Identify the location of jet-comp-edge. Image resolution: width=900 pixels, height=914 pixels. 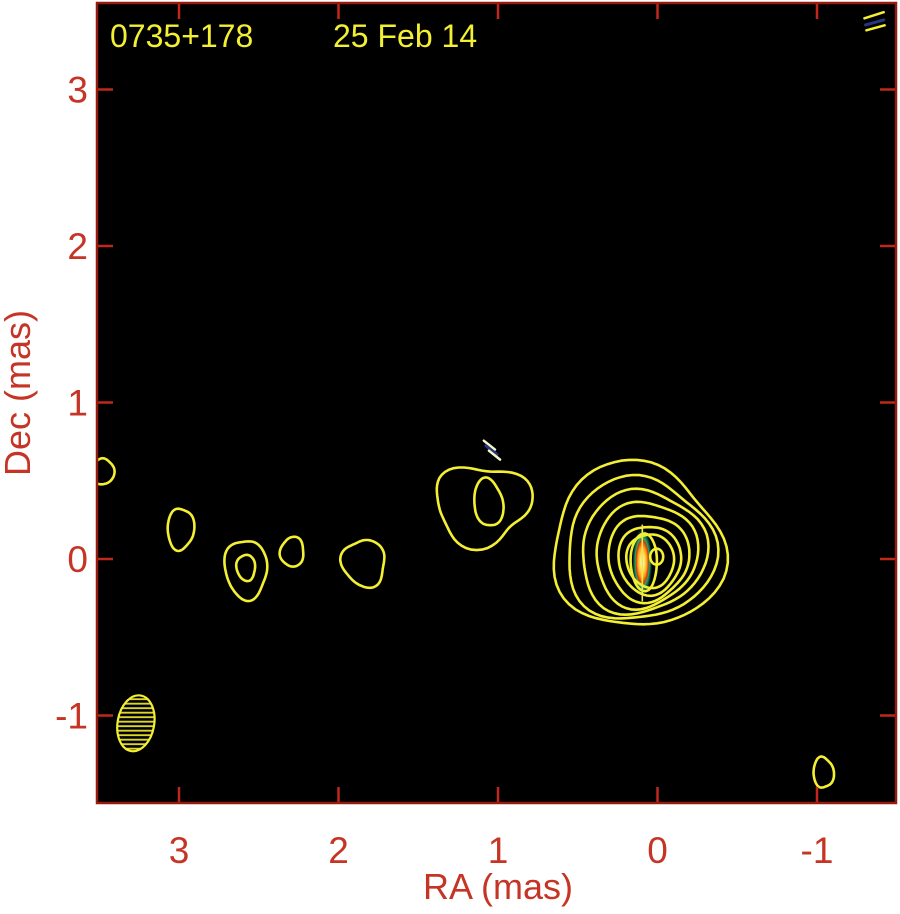
(106, 471).